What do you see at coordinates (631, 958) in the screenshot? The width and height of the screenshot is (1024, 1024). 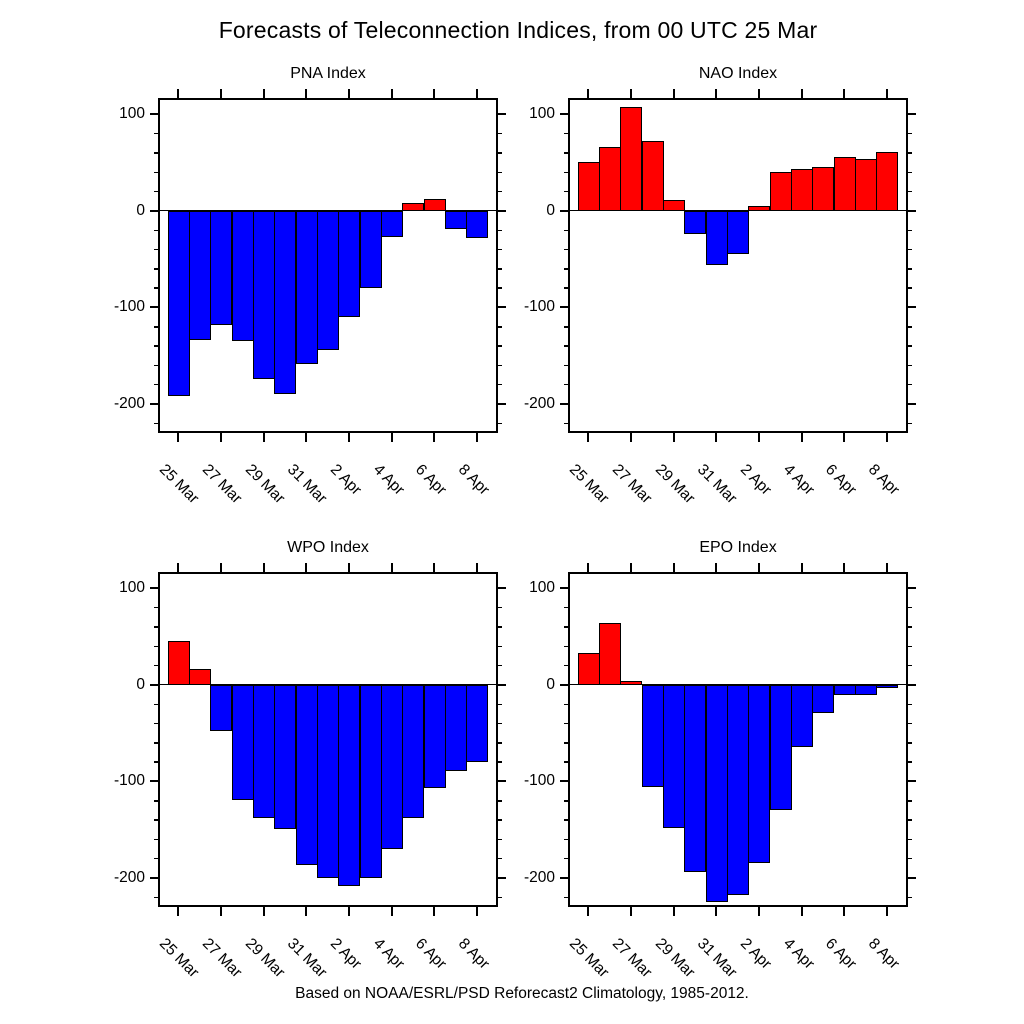 I see `x-tick-label: 27 Mar` at bounding box center [631, 958].